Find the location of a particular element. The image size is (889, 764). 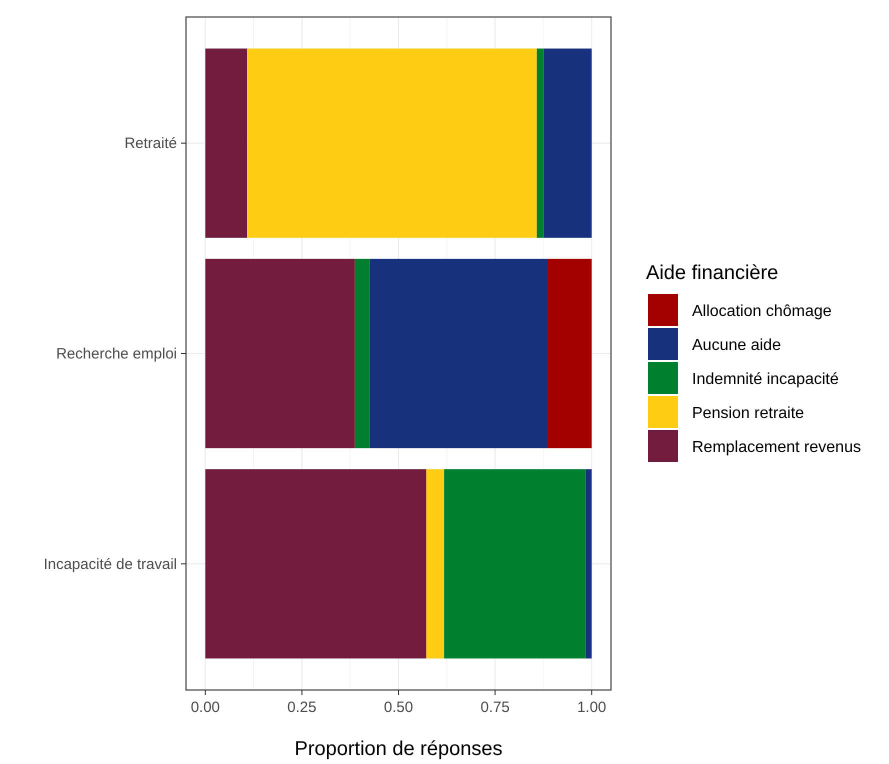

legend-label: Remplacement revenus is located at coordinates (776, 447).